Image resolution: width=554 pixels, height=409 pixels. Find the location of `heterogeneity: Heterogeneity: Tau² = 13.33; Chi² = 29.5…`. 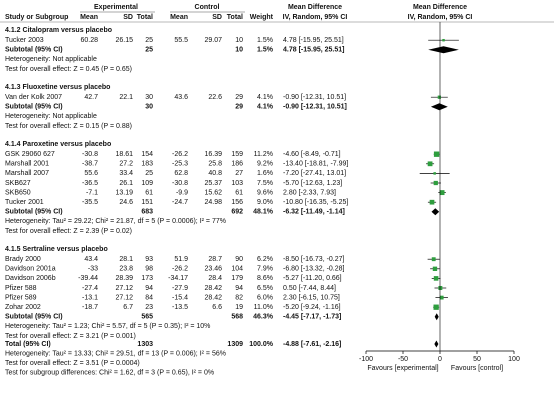

heterogeneity: Heterogeneity: Tau² = 13.33; Chi² = 29.5… is located at coordinates (115, 353).